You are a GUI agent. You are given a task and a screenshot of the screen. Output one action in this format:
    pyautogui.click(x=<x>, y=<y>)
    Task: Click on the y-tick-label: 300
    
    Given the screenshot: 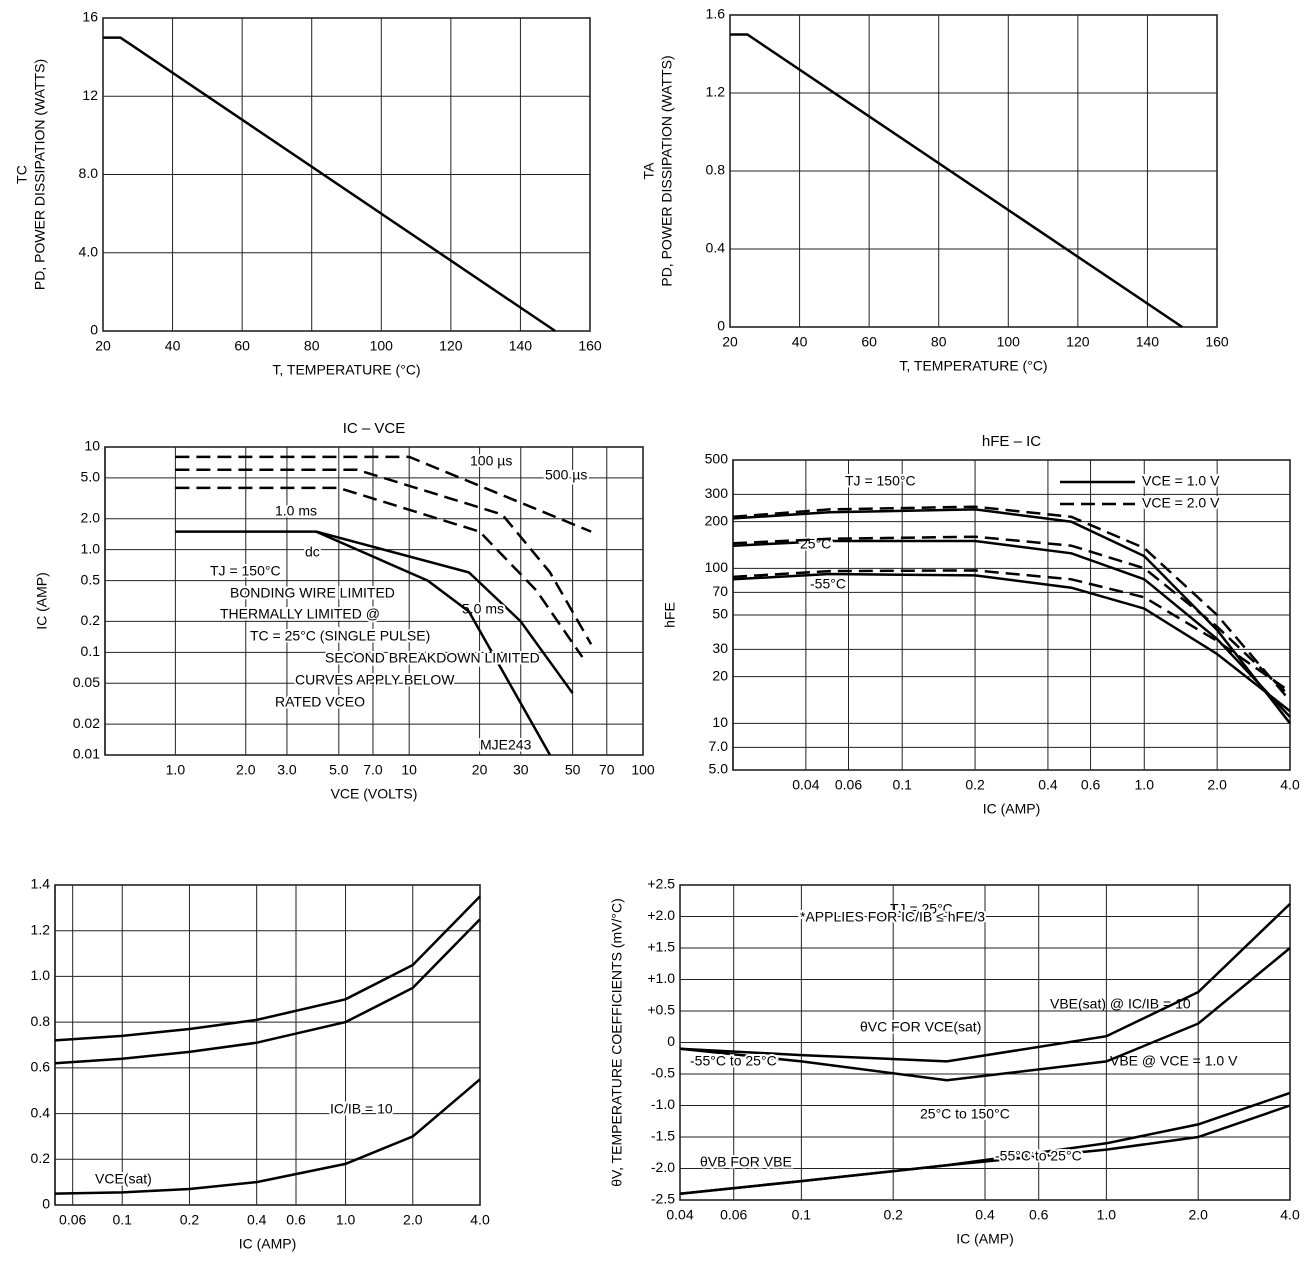 What is the action you would take?
    pyautogui.click(x=717, y=493)
    